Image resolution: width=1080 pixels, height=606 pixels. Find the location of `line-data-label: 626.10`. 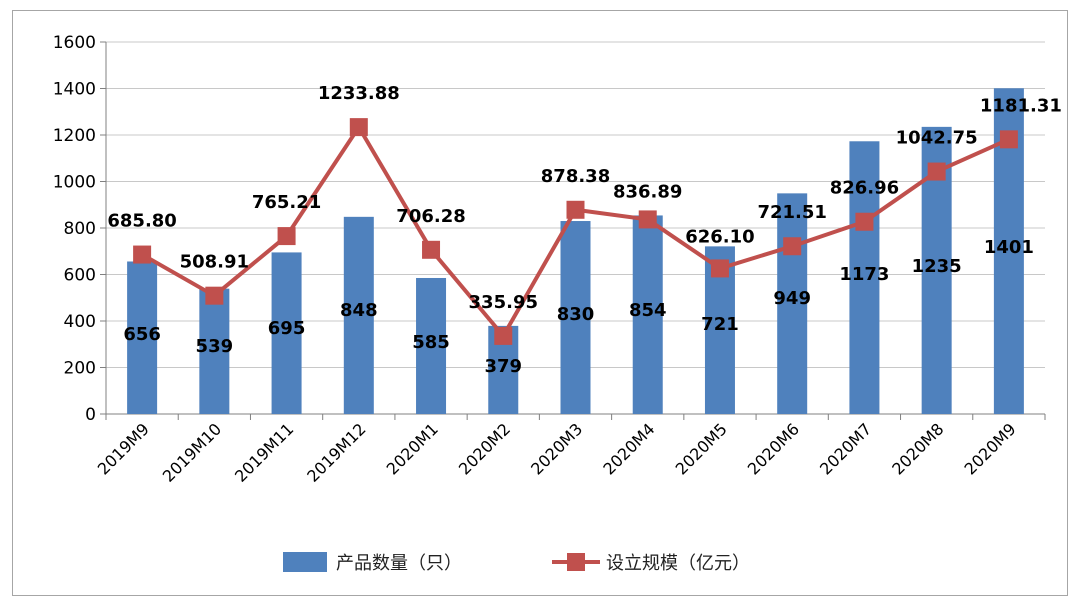

line-data-label: 626.10 is located at coordinates (719, 236).